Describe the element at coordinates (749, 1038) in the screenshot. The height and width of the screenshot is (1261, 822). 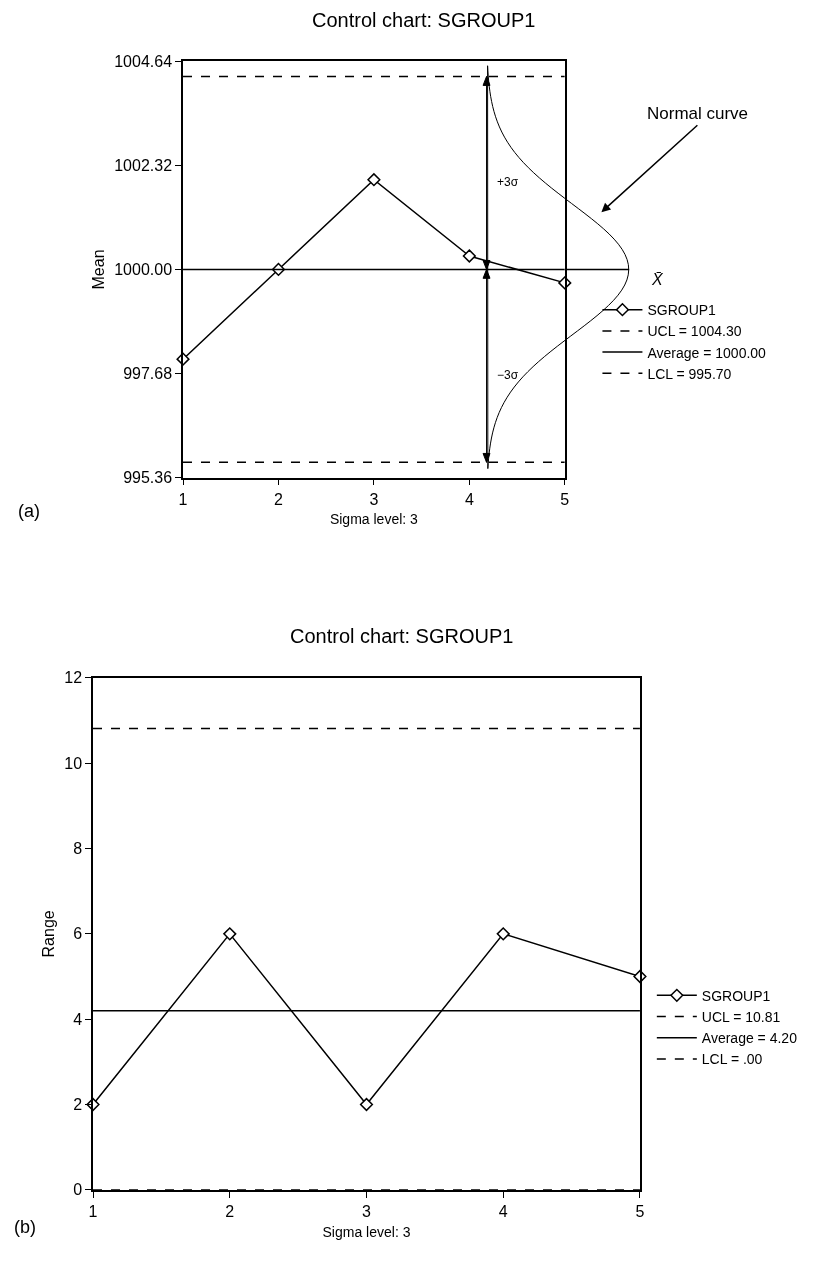
I see `legend-label: Average = 4.20` at that location.